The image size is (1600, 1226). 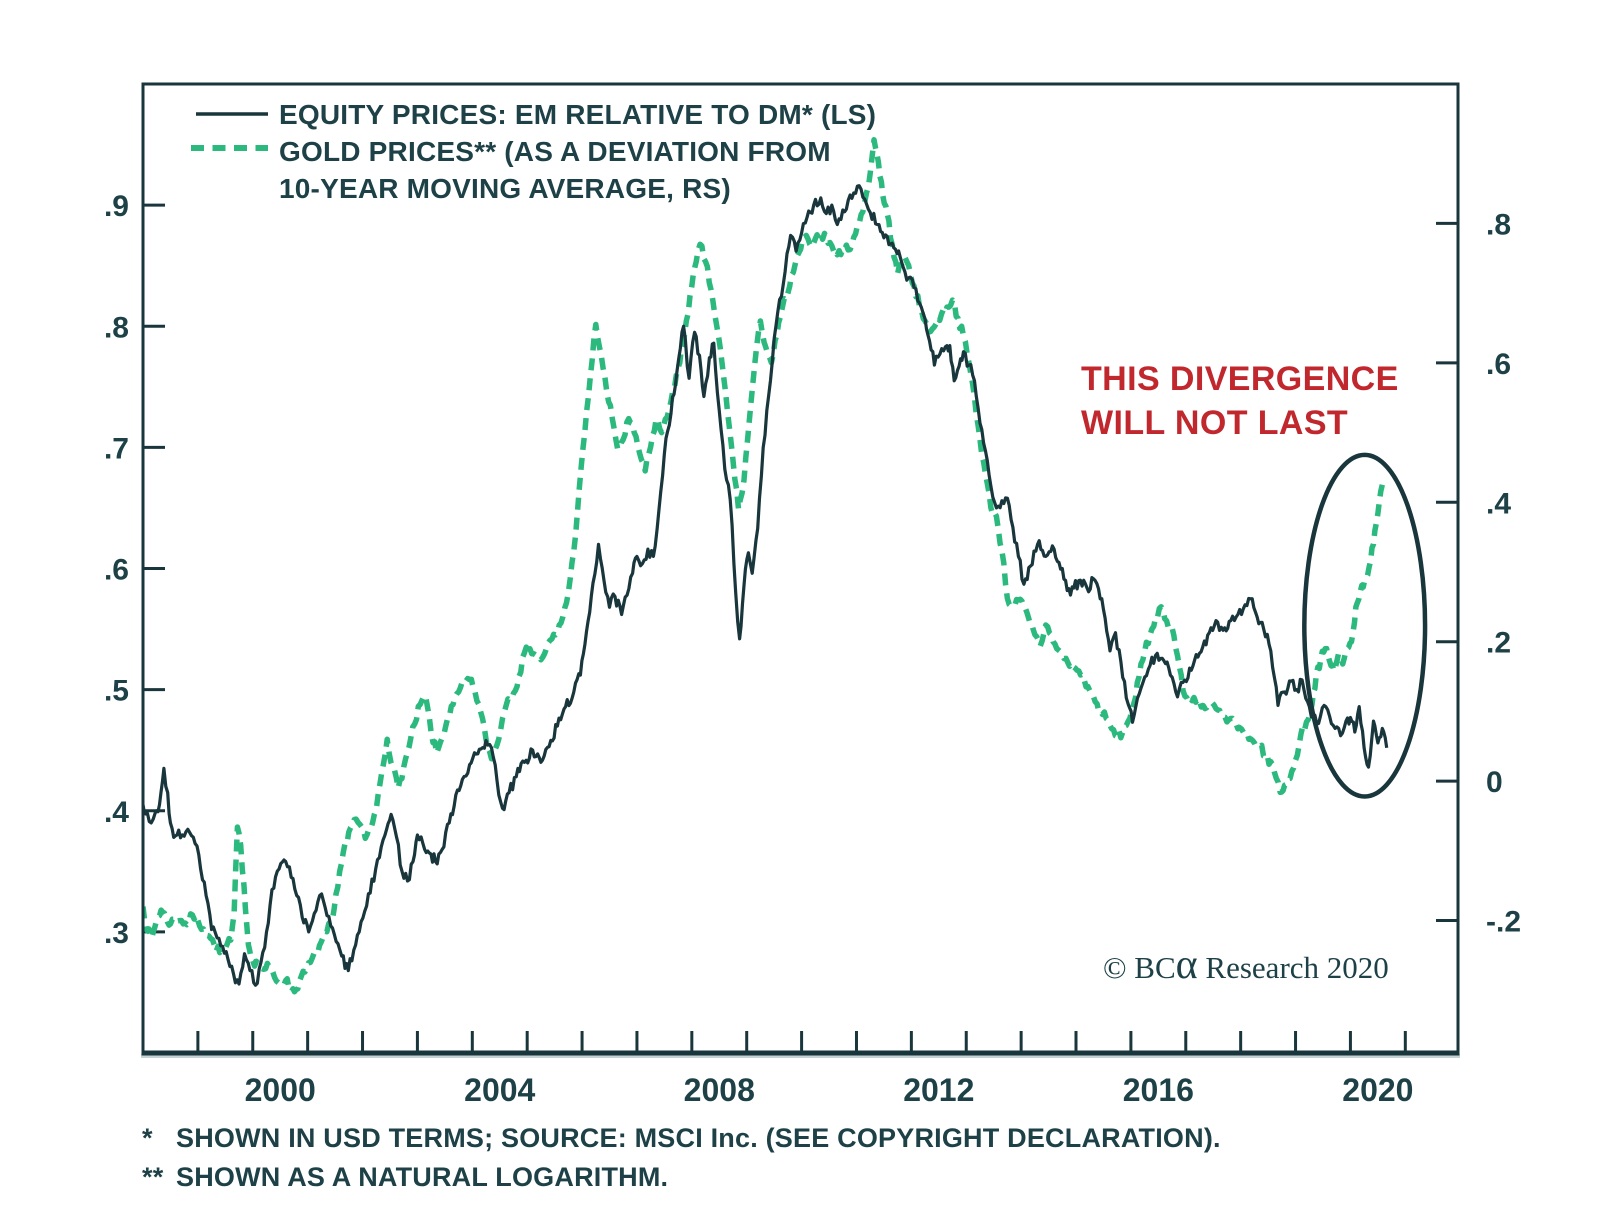 I want to click on right-axis-tick-label: .4, so click(x=1498, y=503).